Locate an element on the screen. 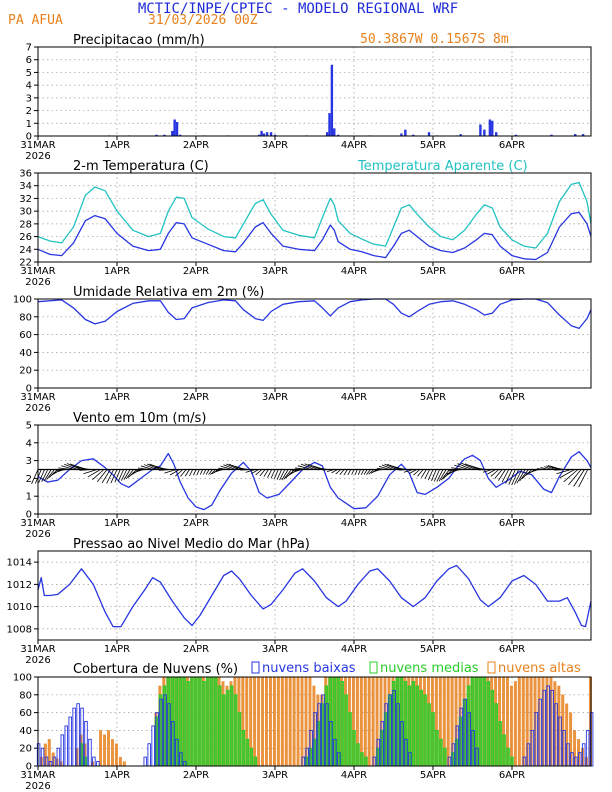 This screenshot has height=792, width=612. legend-low-label: nuvens baixas is located at coordinates (309, 668).